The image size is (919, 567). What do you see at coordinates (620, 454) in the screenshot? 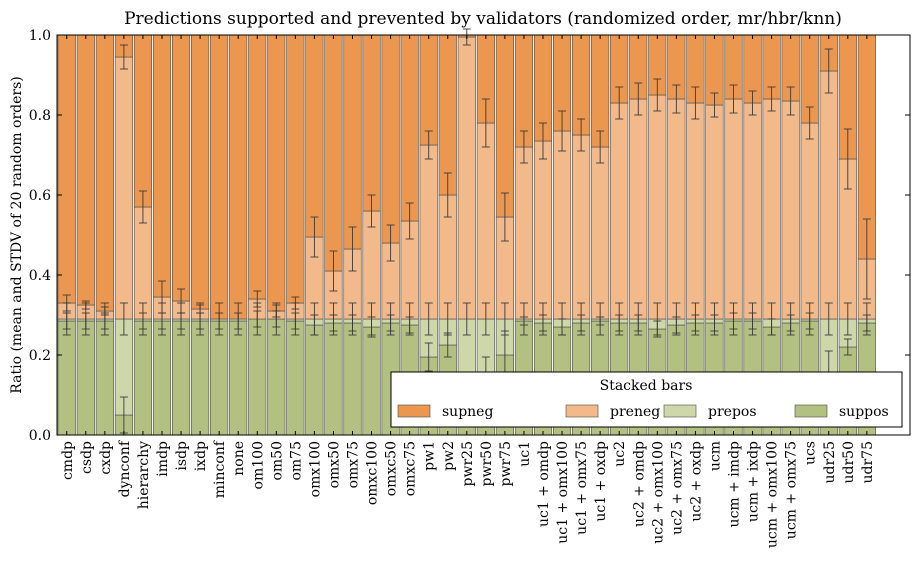
I see `x-tick-label: uc2` at bounding box center [620, 454].